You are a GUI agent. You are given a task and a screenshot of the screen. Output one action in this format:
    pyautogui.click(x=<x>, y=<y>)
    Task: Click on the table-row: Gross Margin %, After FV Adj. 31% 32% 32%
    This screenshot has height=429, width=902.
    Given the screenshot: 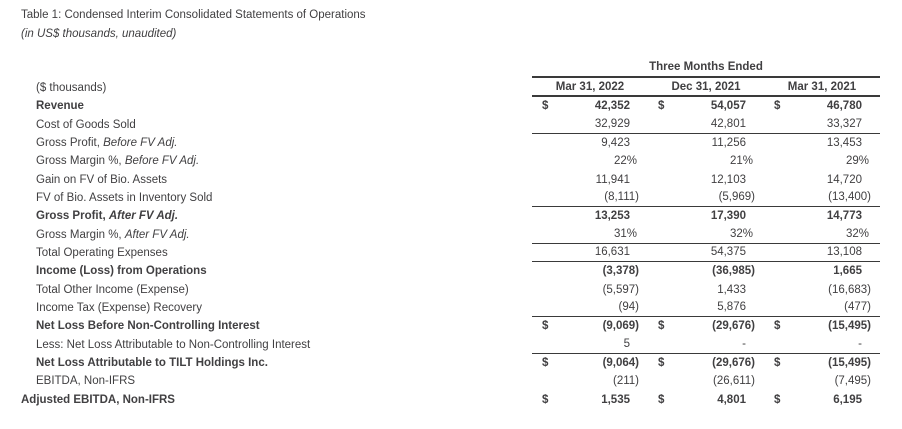 What is the action you would take?
    pyautogui.click(x=450, y=234)
    